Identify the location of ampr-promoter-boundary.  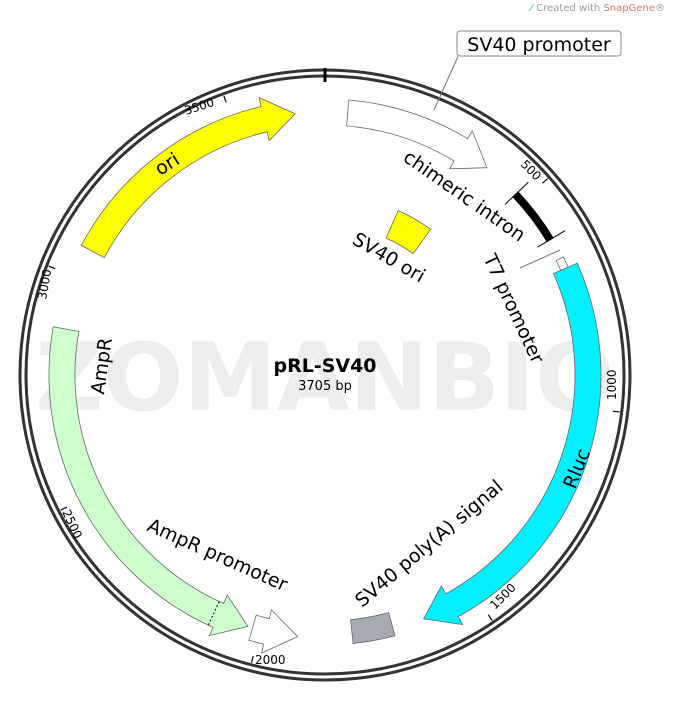
(213, 613).